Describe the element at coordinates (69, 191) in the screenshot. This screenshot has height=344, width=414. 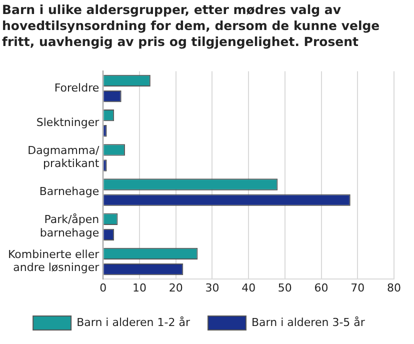
I see `y-tick-label: Barnehage` at that location.